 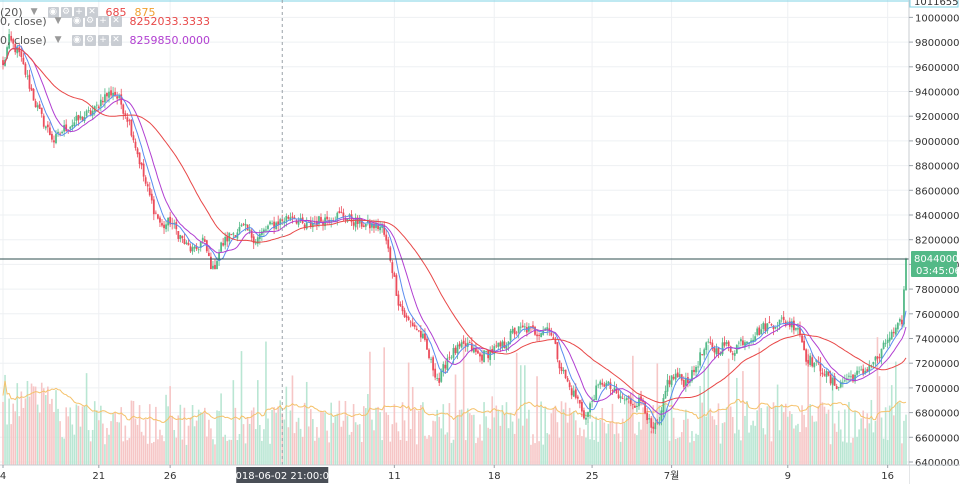 I want to click on legend-row-2: 0, close) ▼ ◉ ⚙ + ✕ 8252033.3333, so click(x=109, y=21).